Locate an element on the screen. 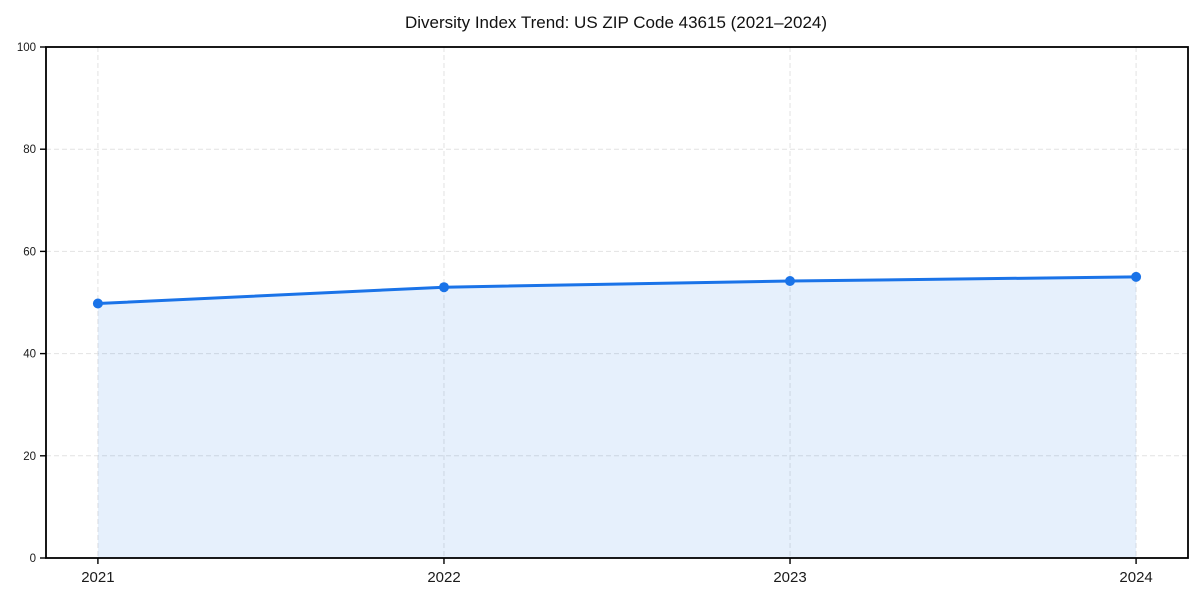 The height and width of the screenshot is (605, 1200). trend-line is located at coordinates (617, 290).